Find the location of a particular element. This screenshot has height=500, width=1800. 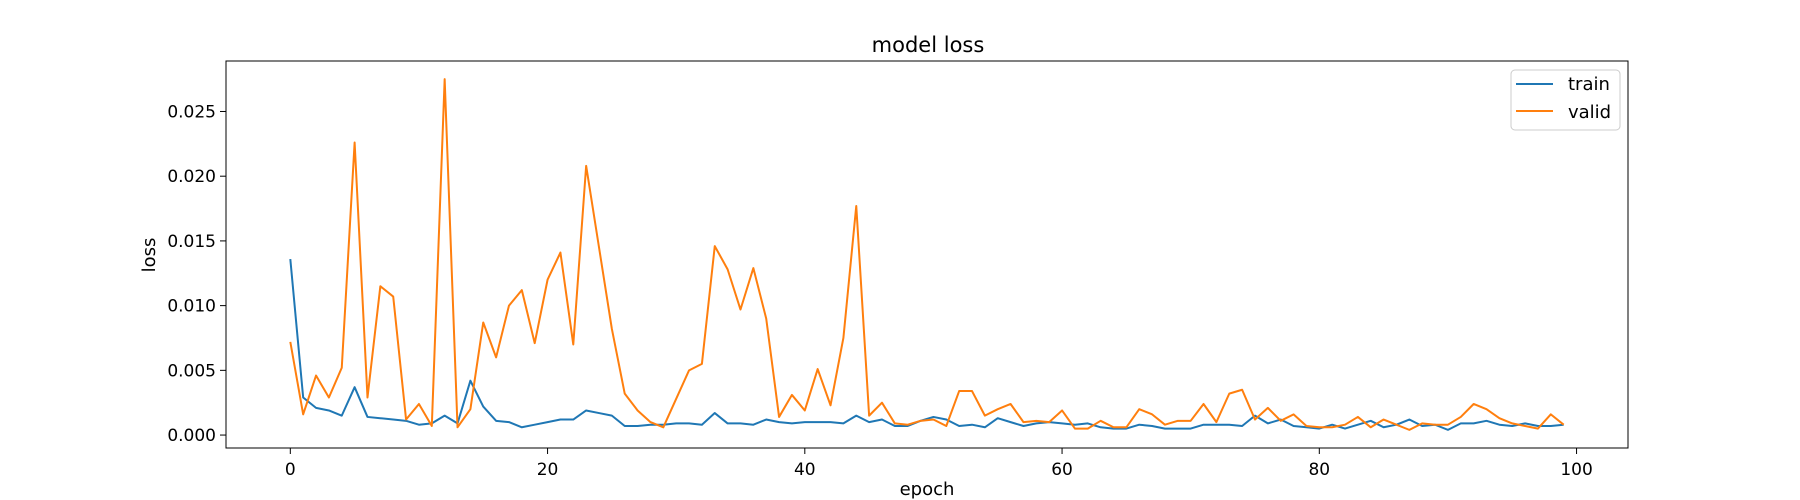

legend-label-train: train is located at coordinates (1589, 84).